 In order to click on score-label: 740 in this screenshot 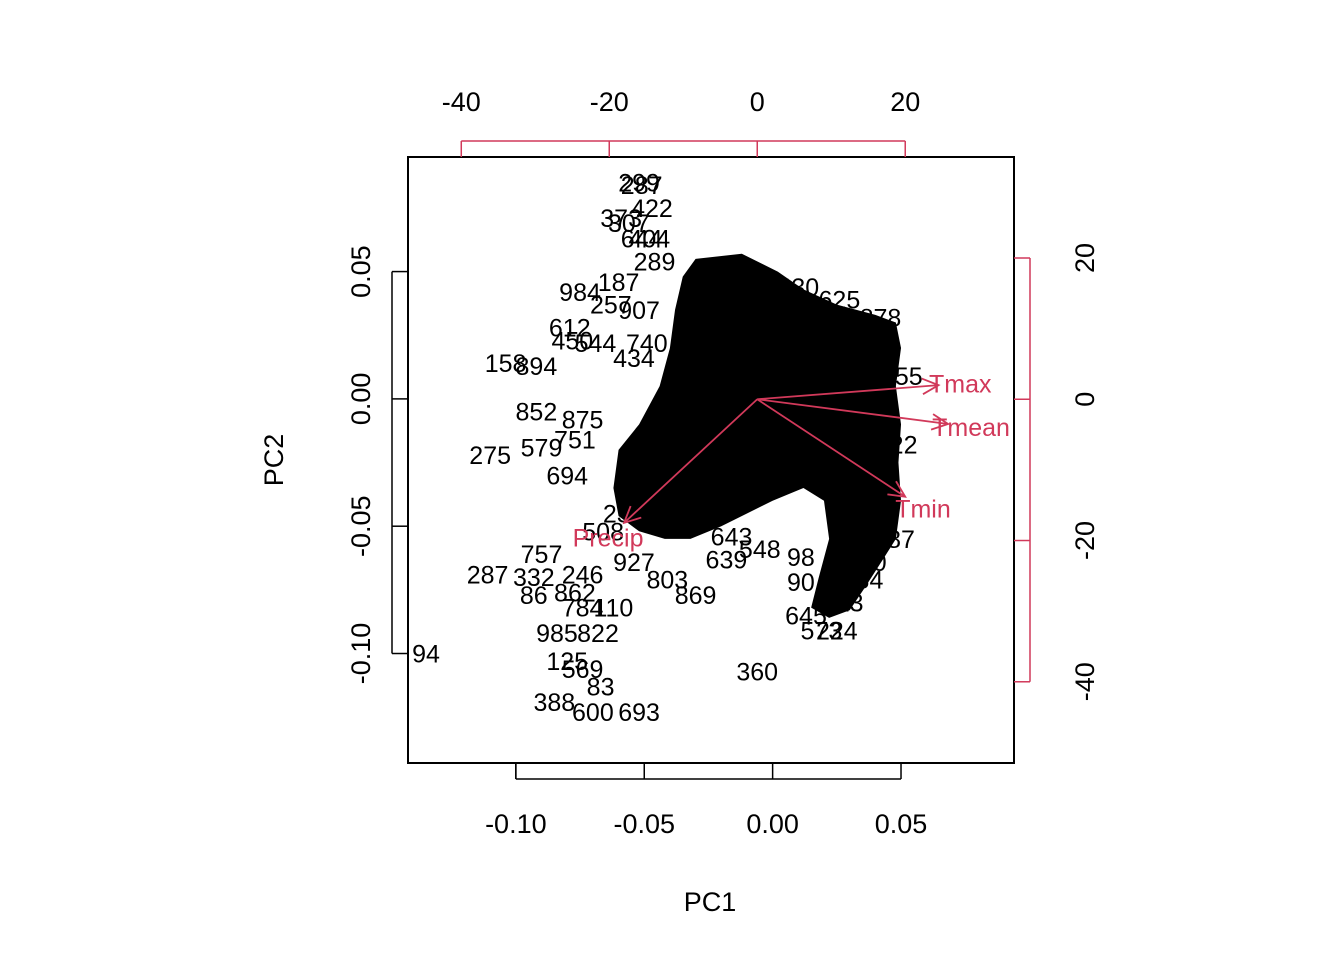, I will do `click(647, 344)`.